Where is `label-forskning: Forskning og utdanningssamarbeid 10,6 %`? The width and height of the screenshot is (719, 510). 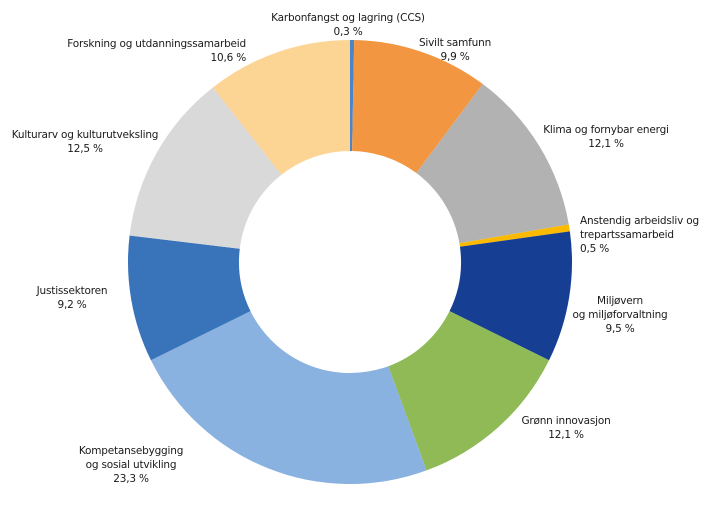
label-forskning: Forskning og utdanningssamarbeid 10,6 % is located at coordinates (156, 51).